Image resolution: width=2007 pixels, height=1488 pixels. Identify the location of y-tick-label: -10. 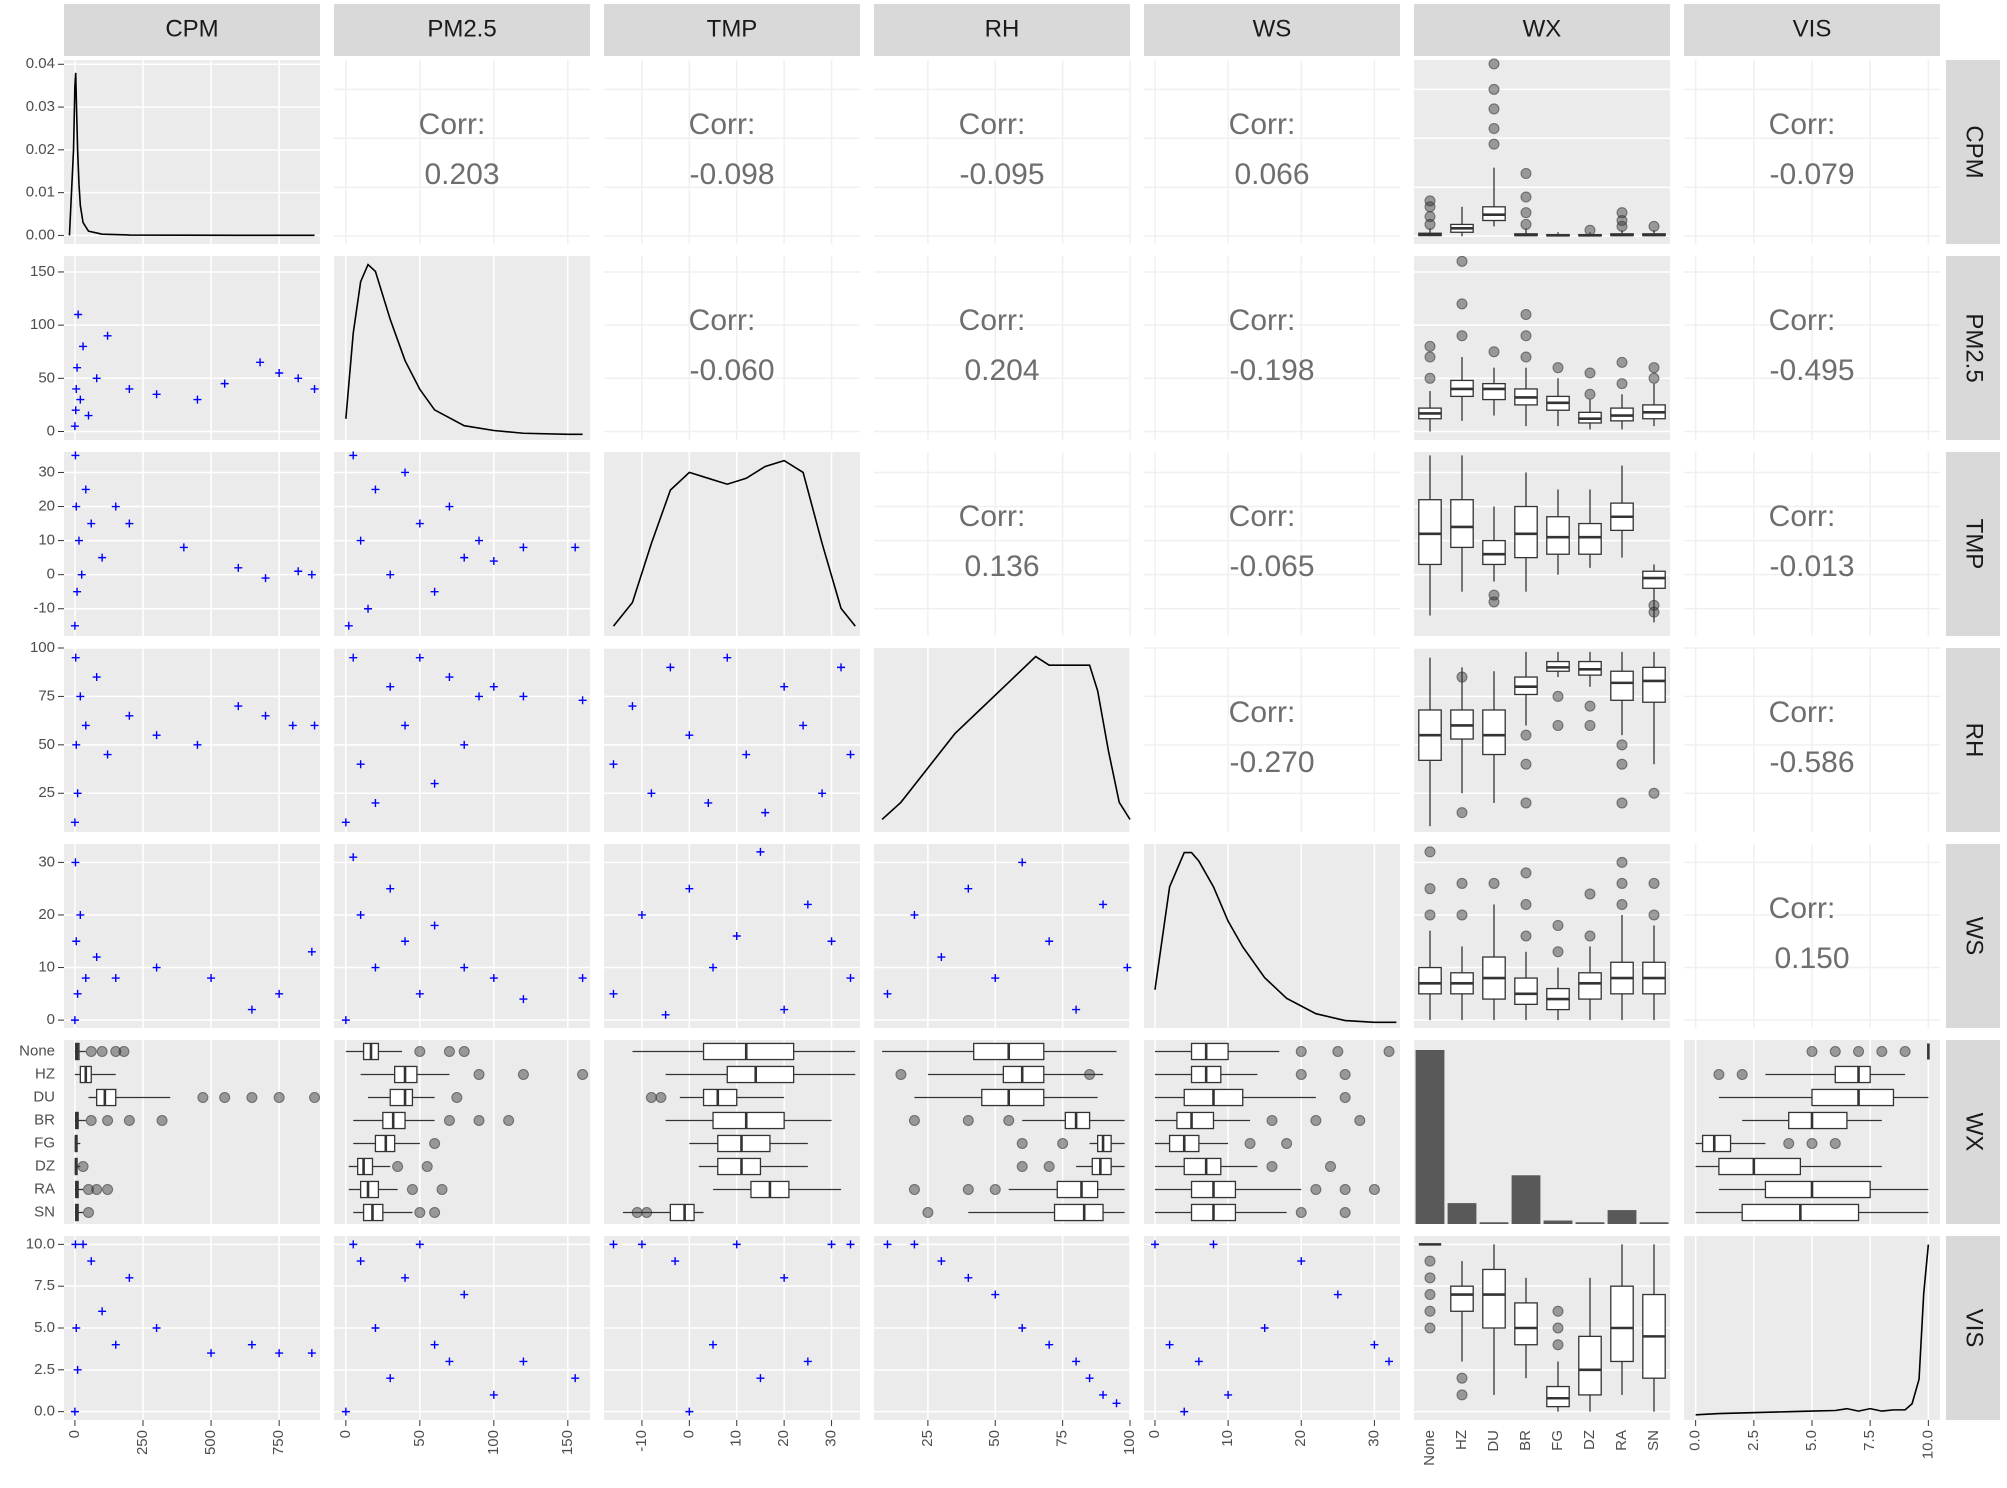
(44, 608).